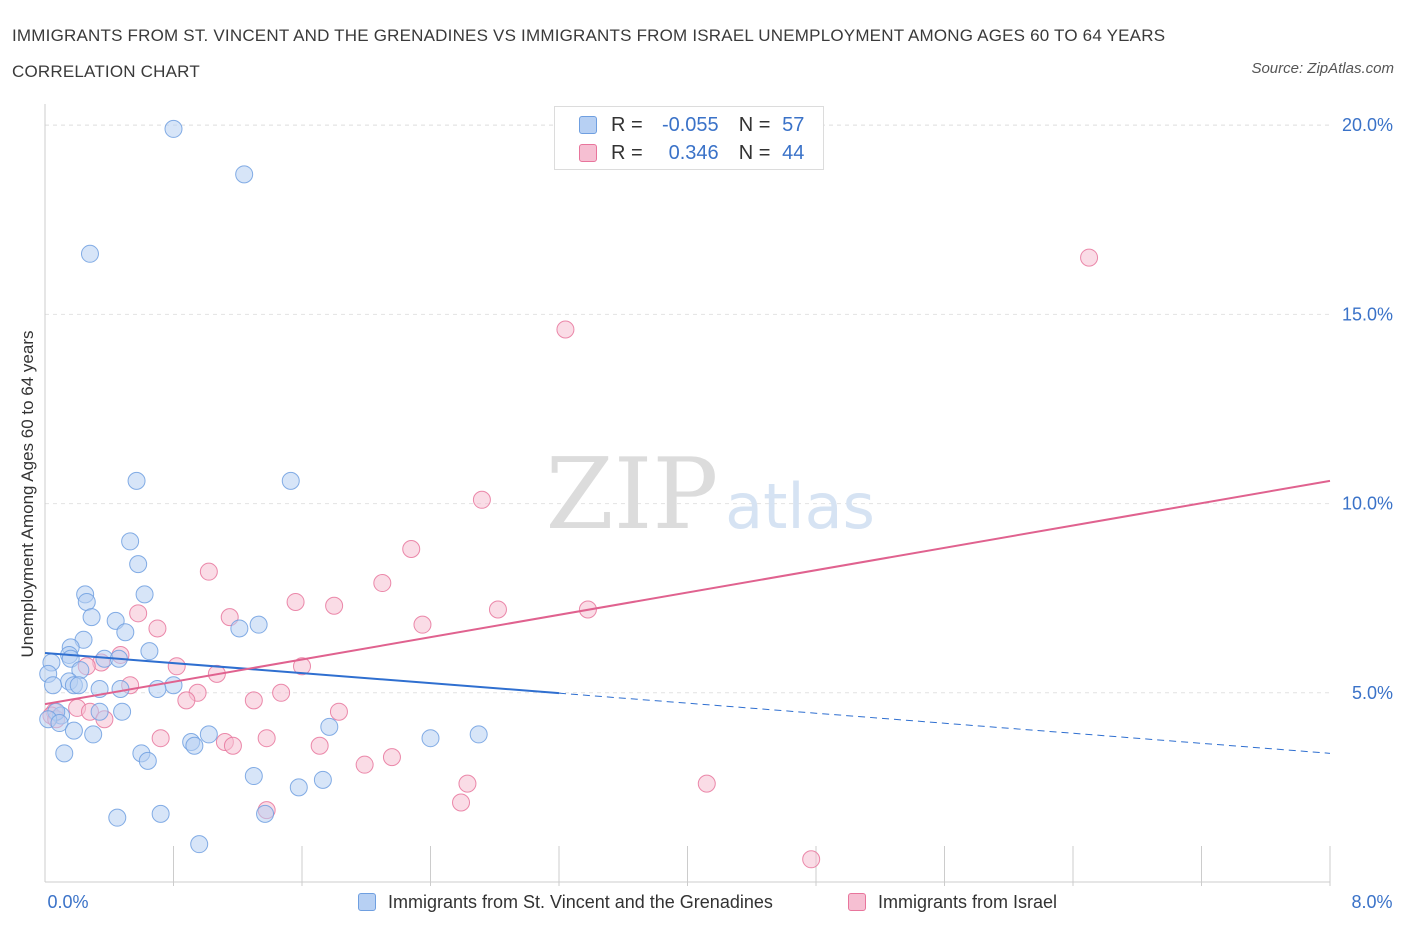 This screenshot has height=930, width=1406. What do you see at coordinates (968, 901) in the screenshot?
I see `legend-label: Immigrants from Israel` at bounding box center [968, 901].